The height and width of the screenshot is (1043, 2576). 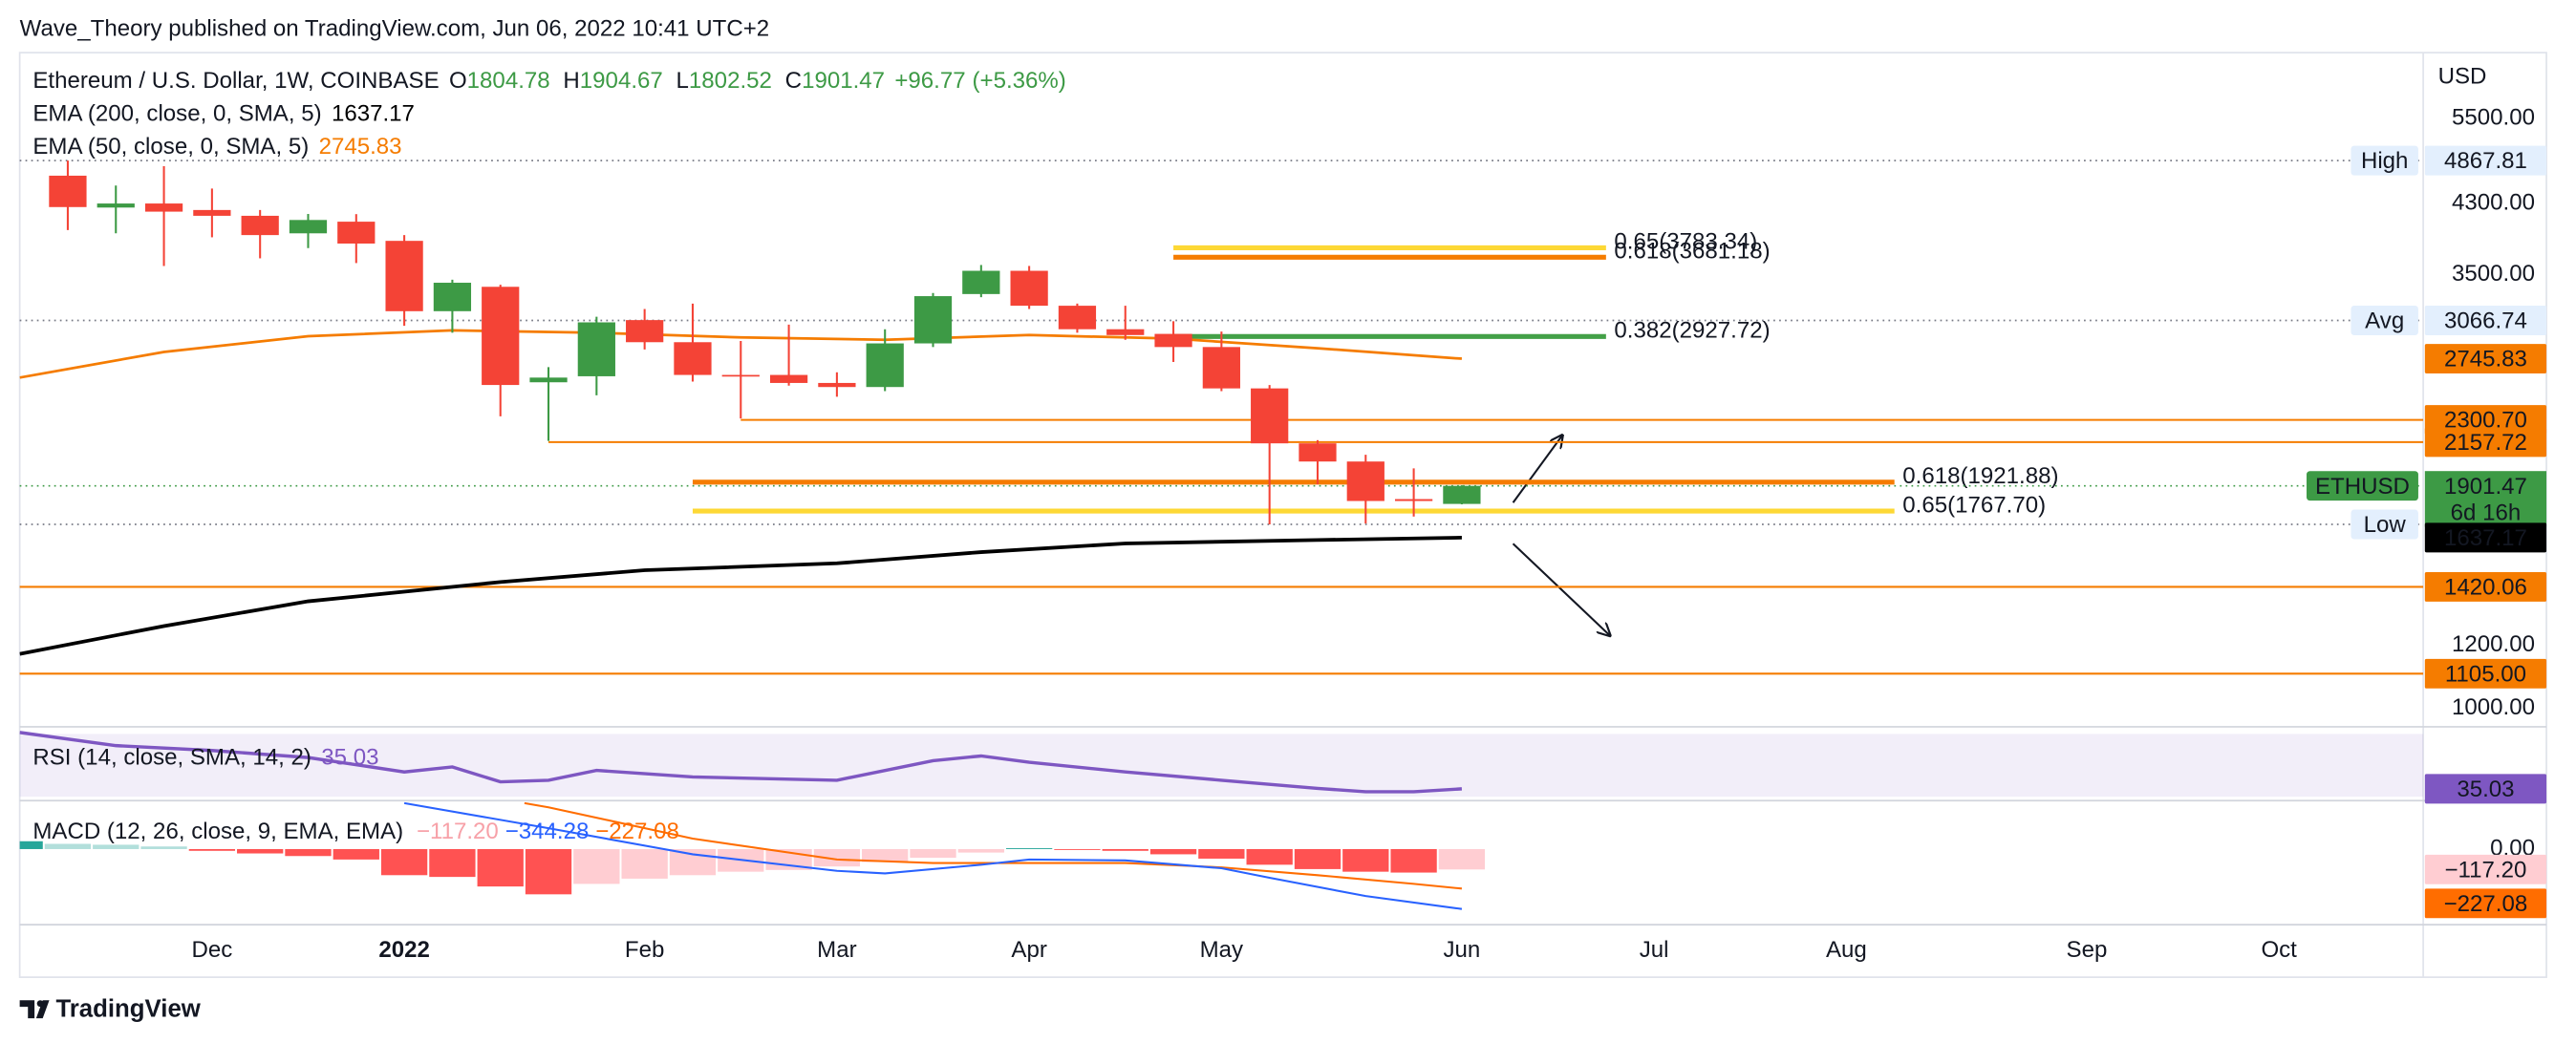 What do you see at coordinates (170, 147) in the screenshot?
I see `legend-name: EMA (50, close, 0, SMA, 5)` at bounding box center [170, 147].